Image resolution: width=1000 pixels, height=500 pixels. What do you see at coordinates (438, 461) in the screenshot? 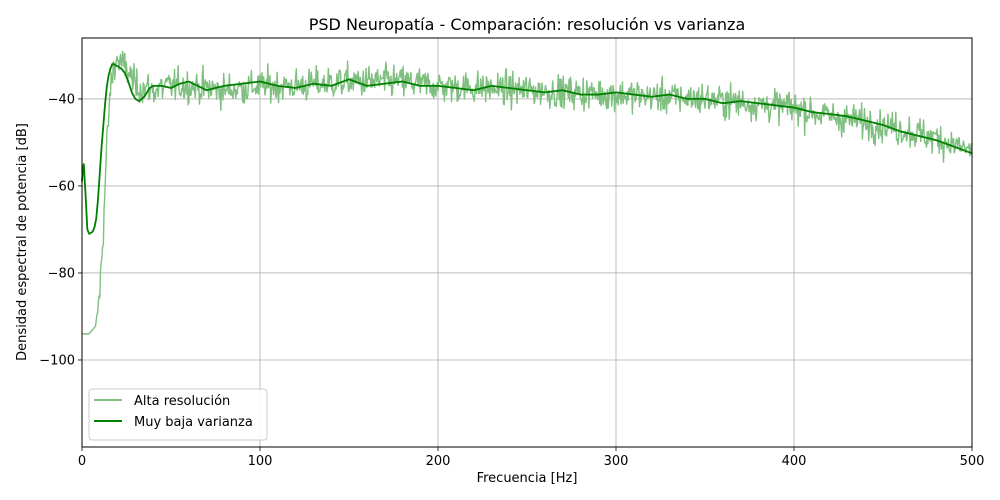
I see `x-tick-label: 200` at bounding box center [438, 461].